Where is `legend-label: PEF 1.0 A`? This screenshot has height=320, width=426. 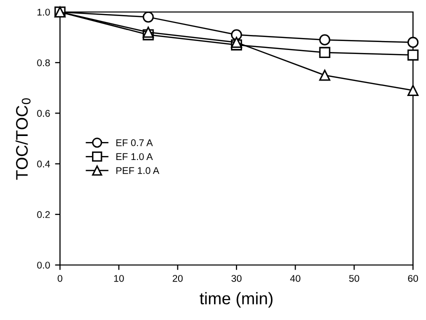
legend-label: PEF 1.0 A is located at coordinates (138, 170).